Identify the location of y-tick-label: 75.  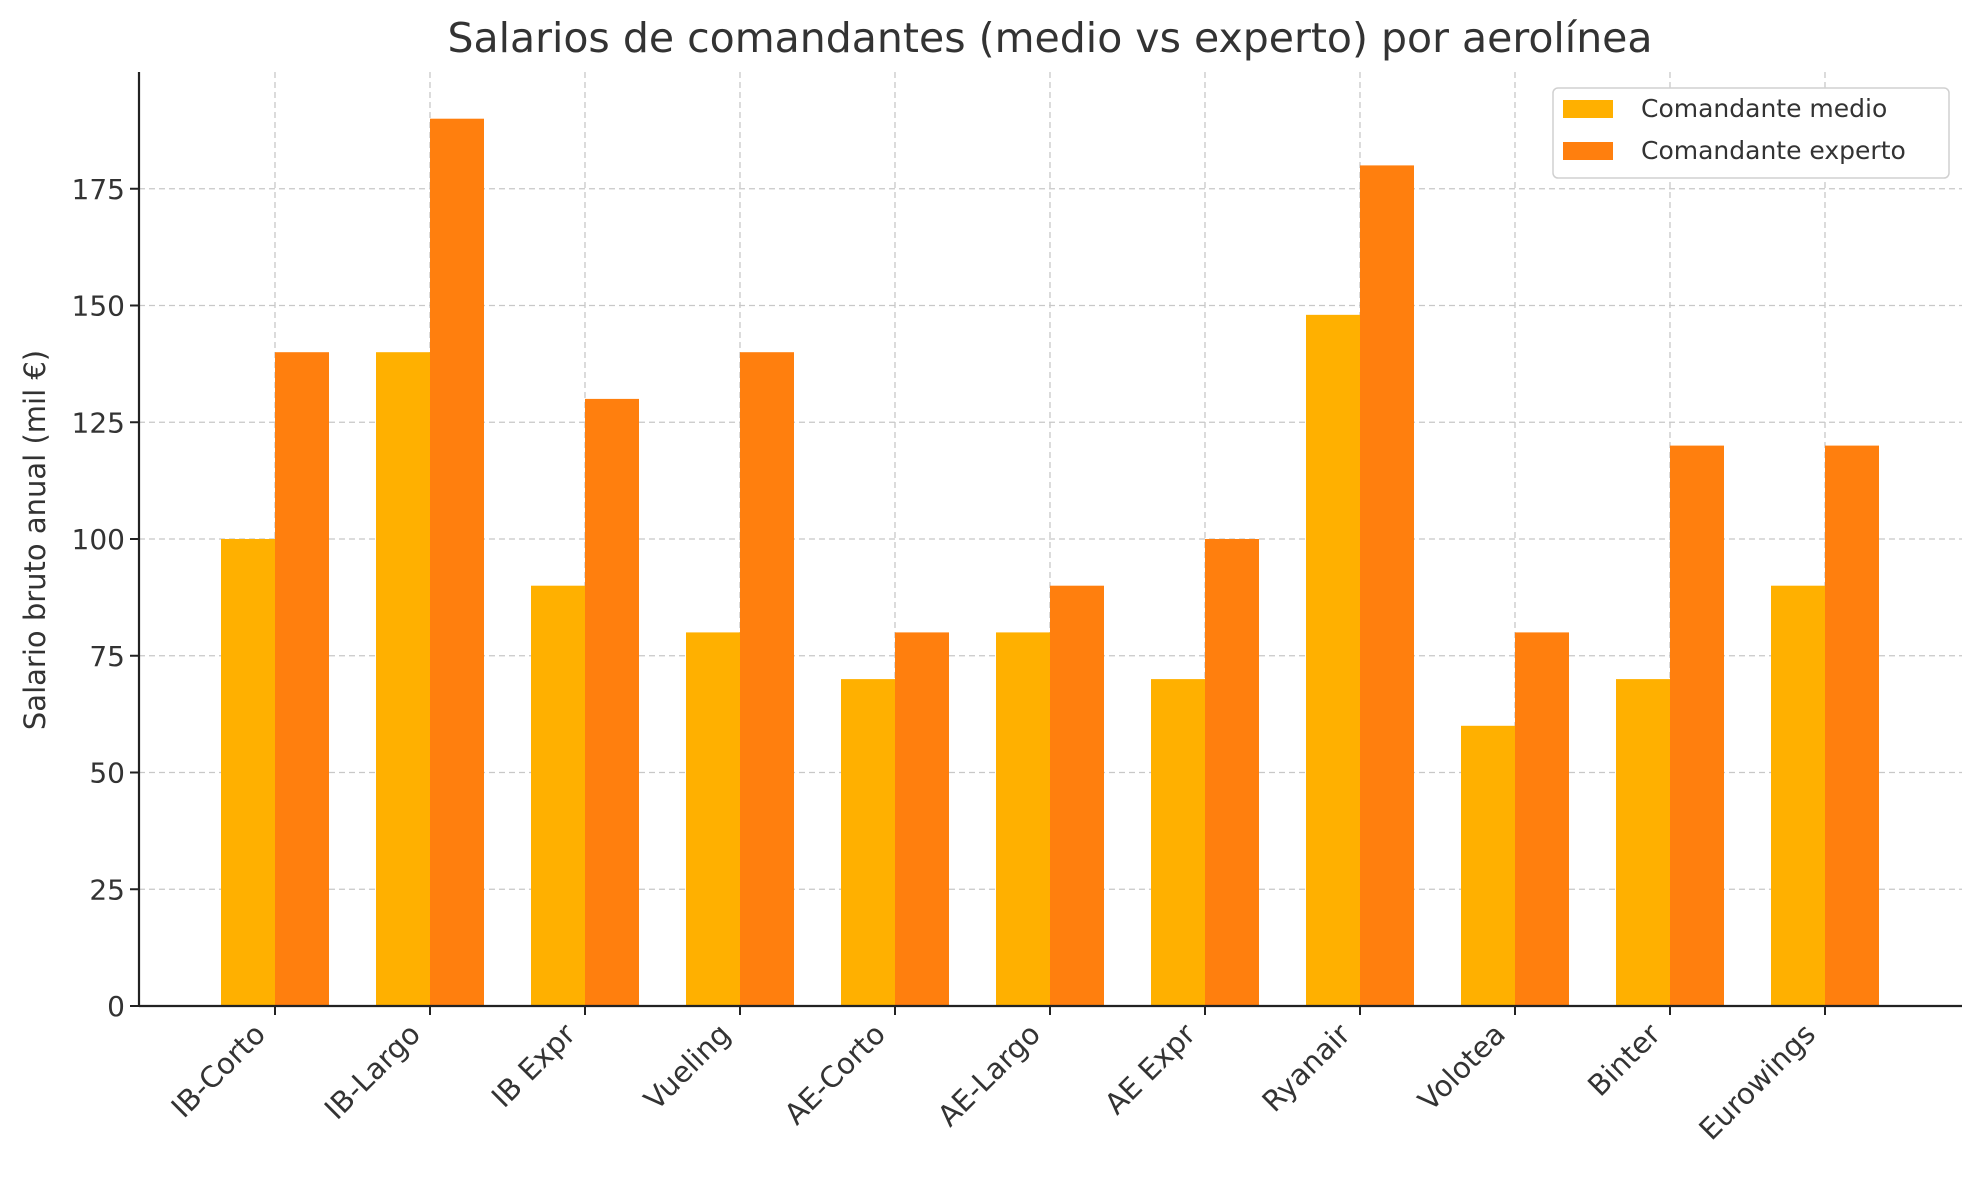
(107, 656).